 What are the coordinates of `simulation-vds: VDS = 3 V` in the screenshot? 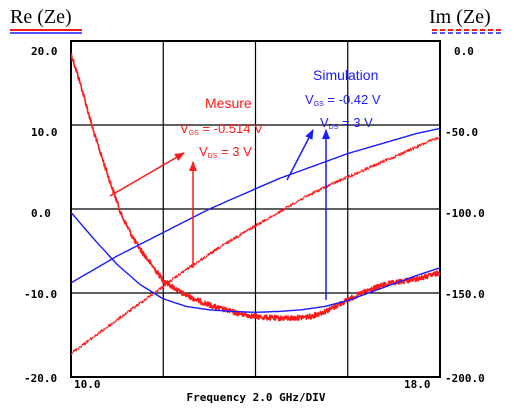 It's located at (346, 123).